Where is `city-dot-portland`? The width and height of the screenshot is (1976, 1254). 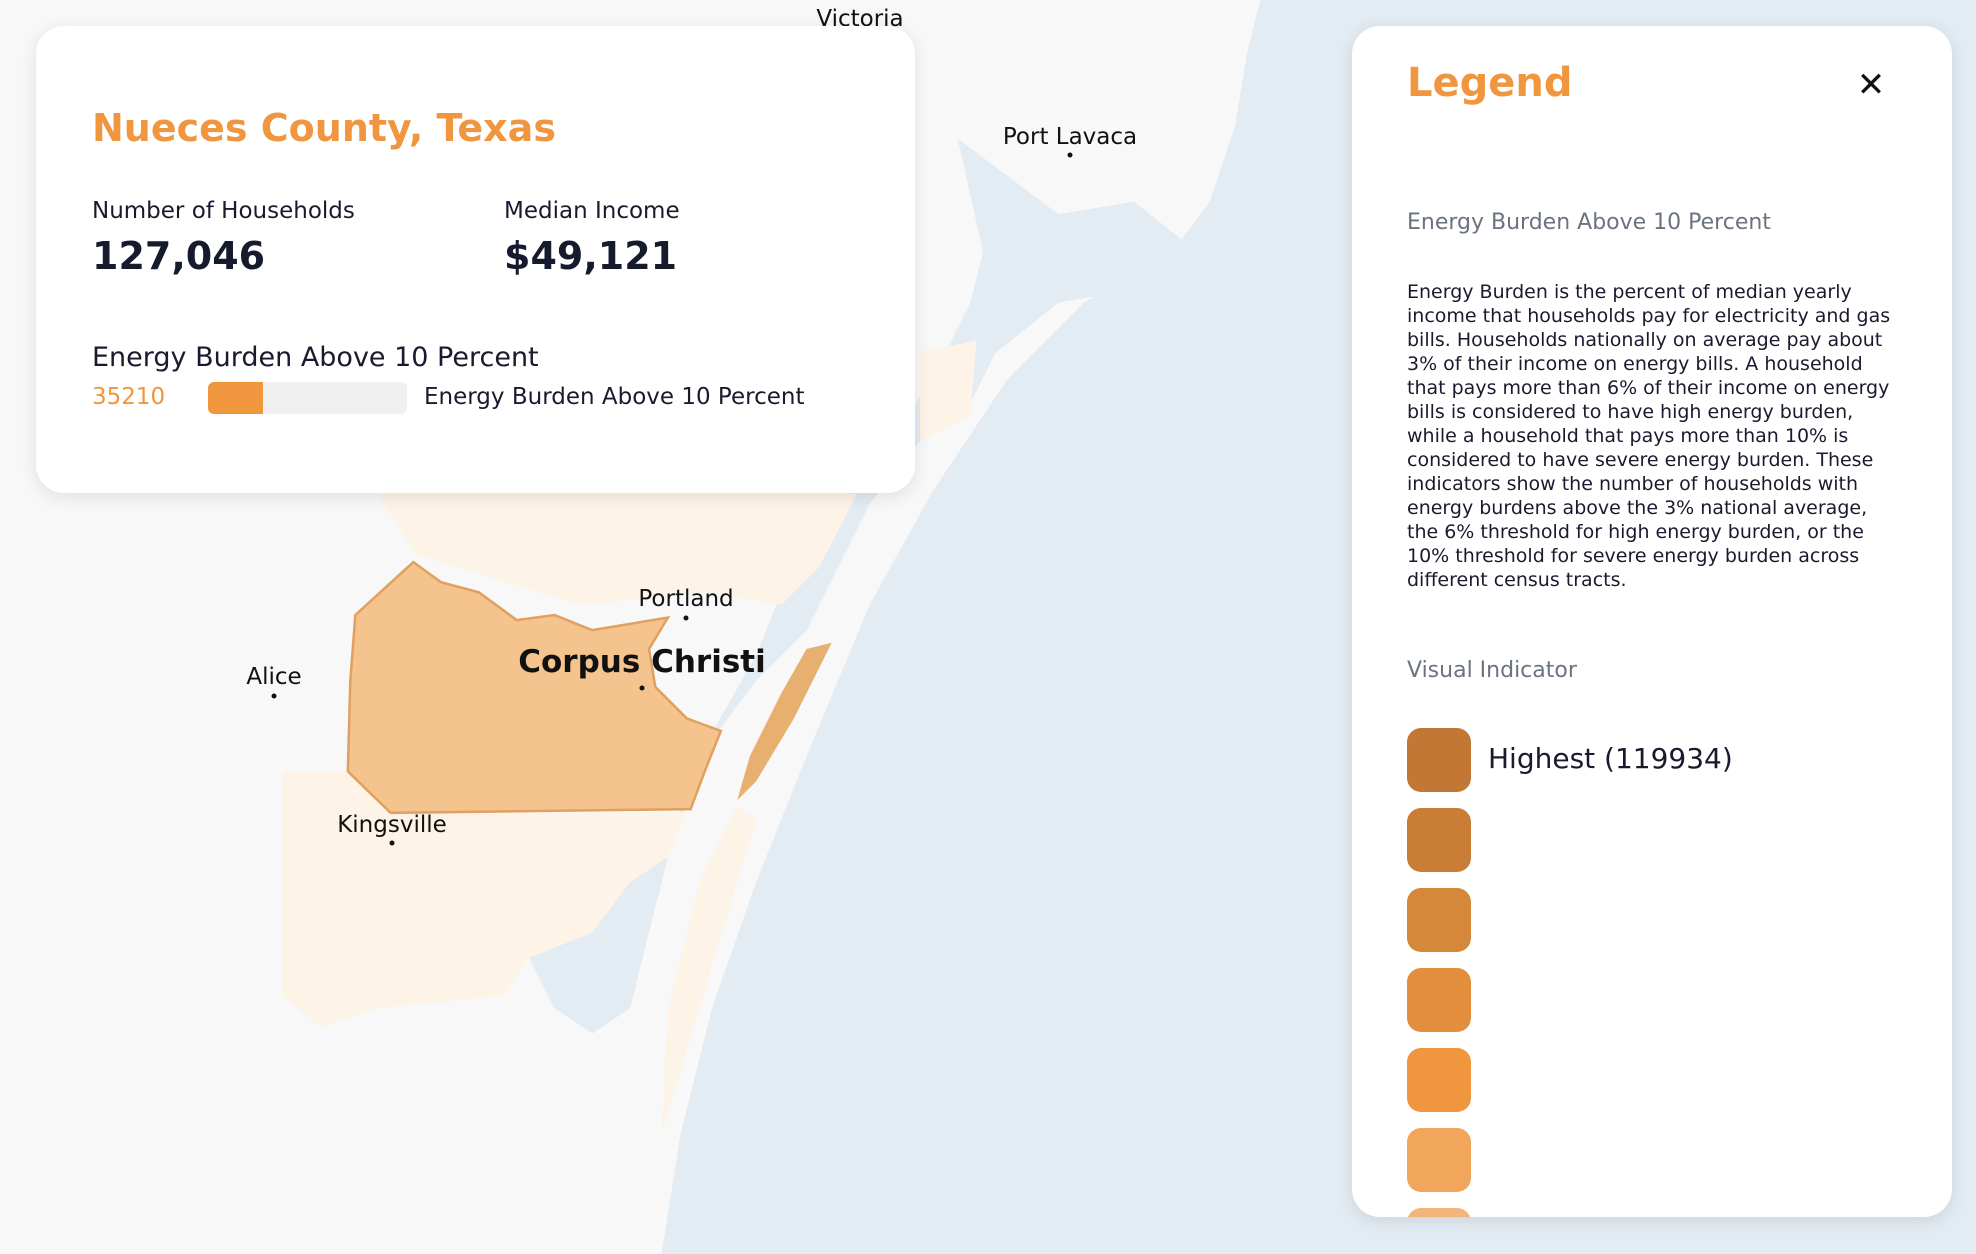
city-dot-portland is located at coordinates (686, 618).